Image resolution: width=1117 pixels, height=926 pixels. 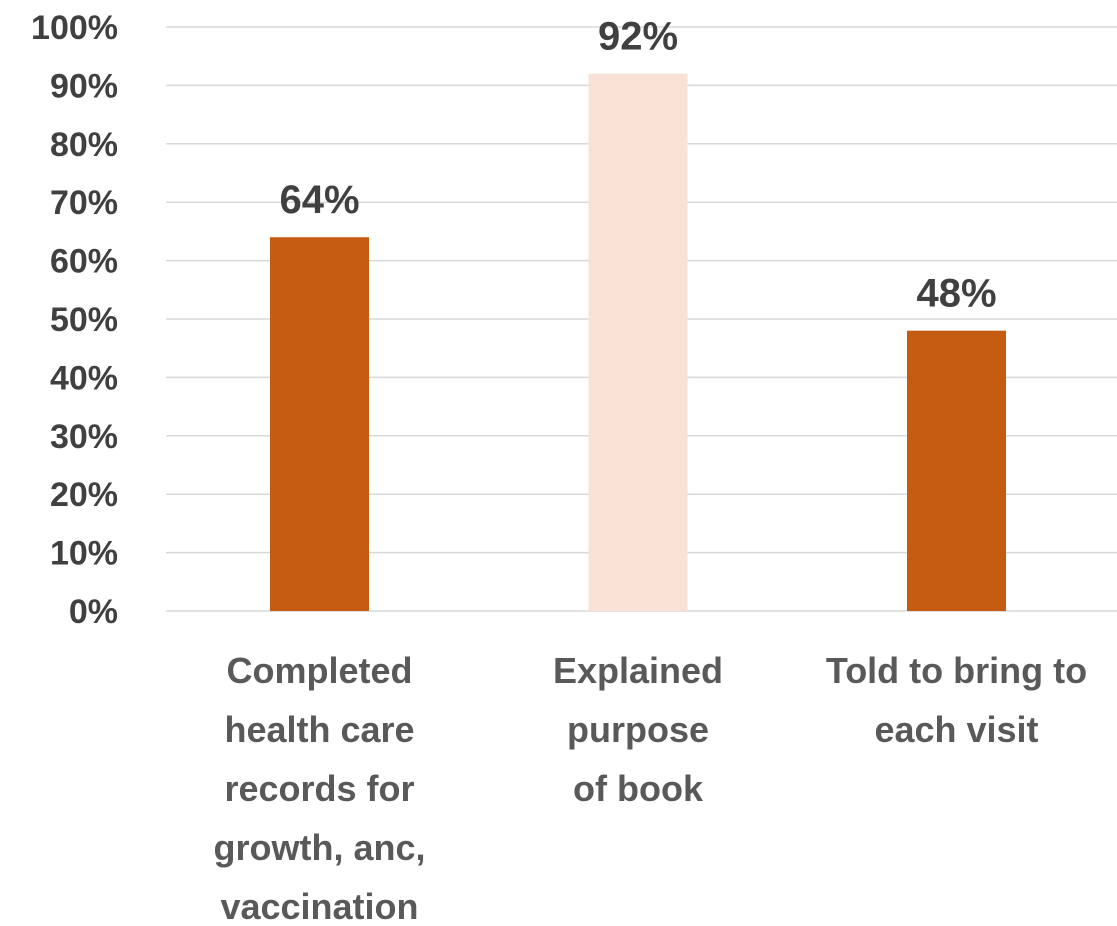 I want to click on data-label-1: 64%, so click(x=319, y=200).